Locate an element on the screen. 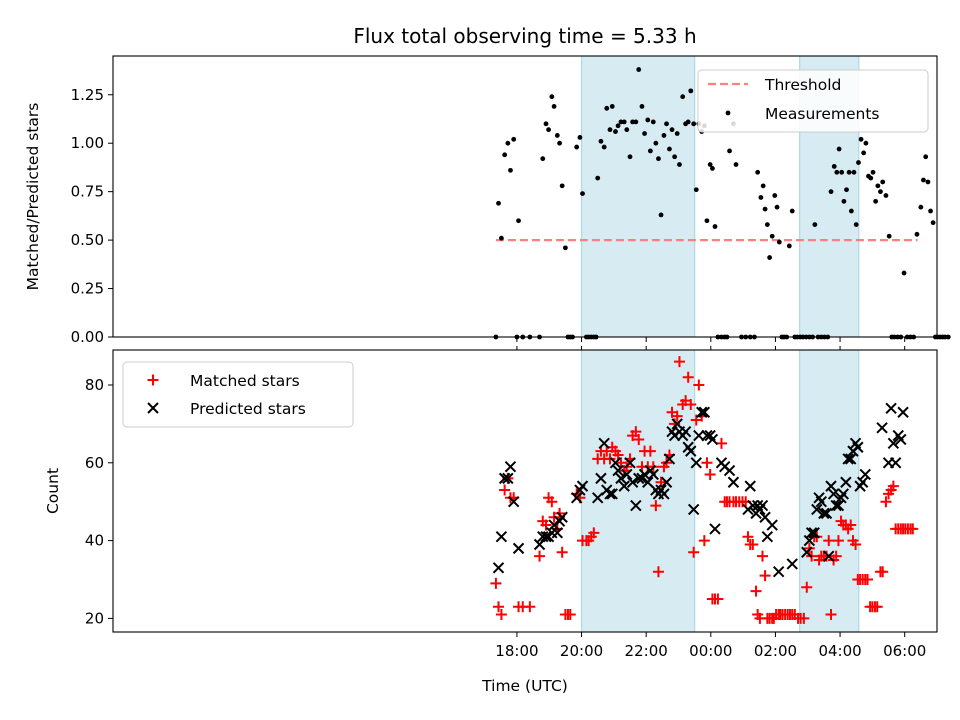 This screenshot has height=720, width=960. y-tick-label: 0.75 is located at coordinates (87, 192).